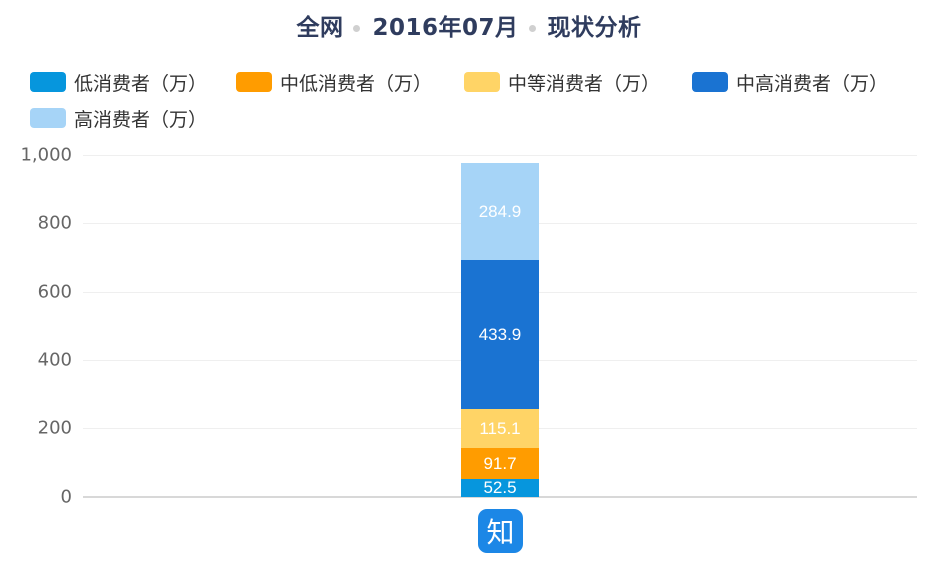 The image size is (938, 577). What do you see at coordinates (54, 292) in the screenshot?
I see `y-tick: 600` at bounding box center [54, 292].